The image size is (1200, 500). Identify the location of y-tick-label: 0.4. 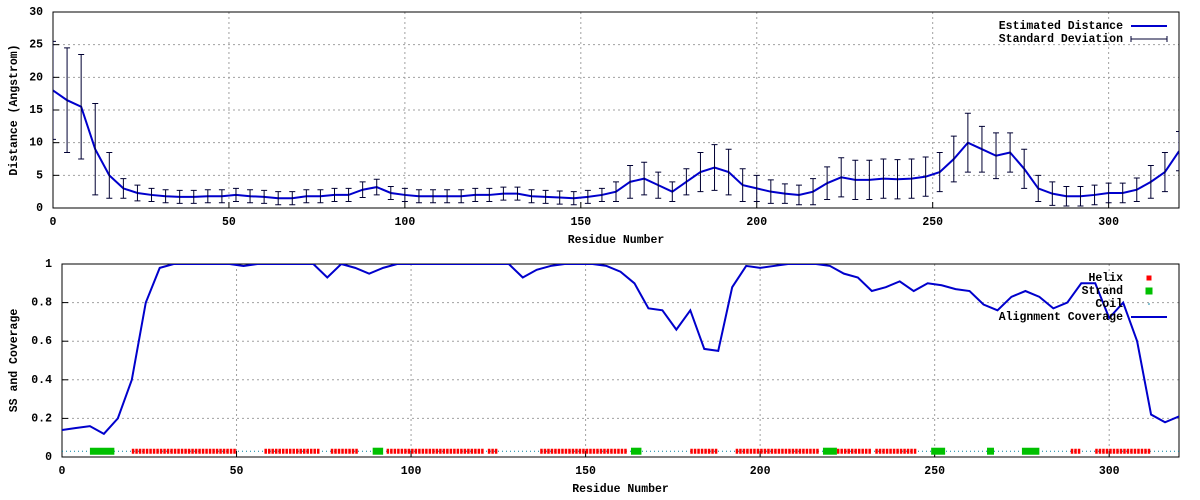
(41, 380).